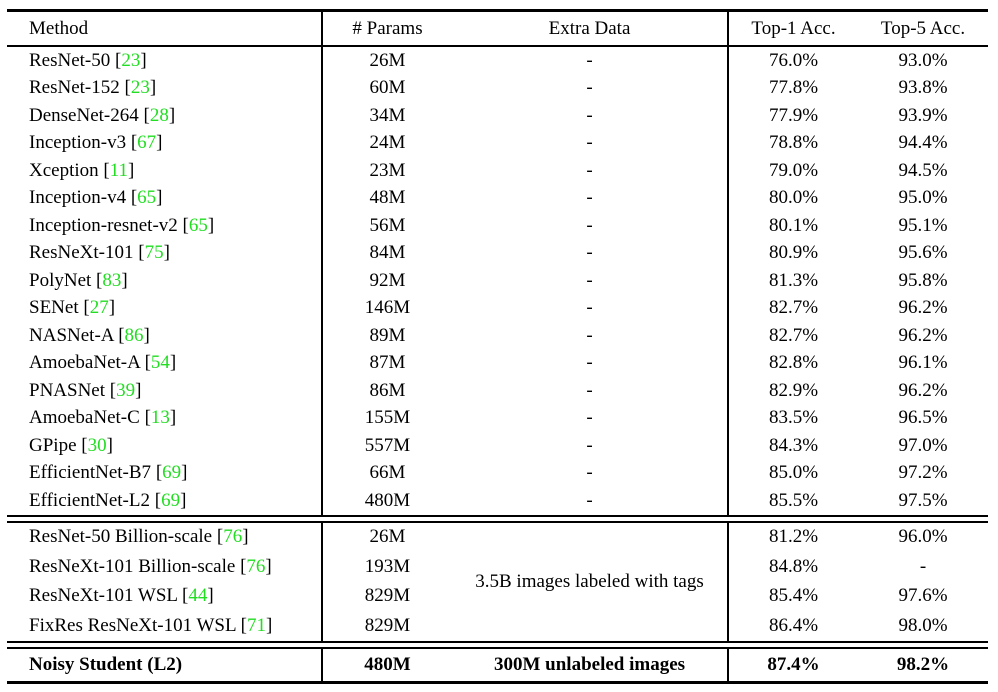  I want to click on citation-number: 27, so click(99, 308).